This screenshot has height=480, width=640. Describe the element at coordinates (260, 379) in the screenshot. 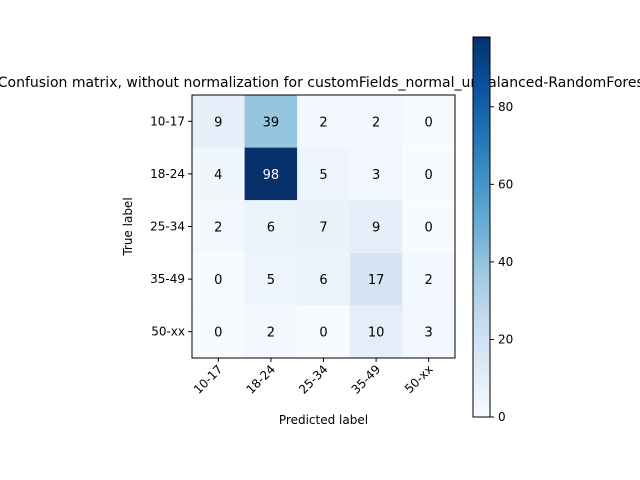

I see `x-tick-label: 18-24` at that location.